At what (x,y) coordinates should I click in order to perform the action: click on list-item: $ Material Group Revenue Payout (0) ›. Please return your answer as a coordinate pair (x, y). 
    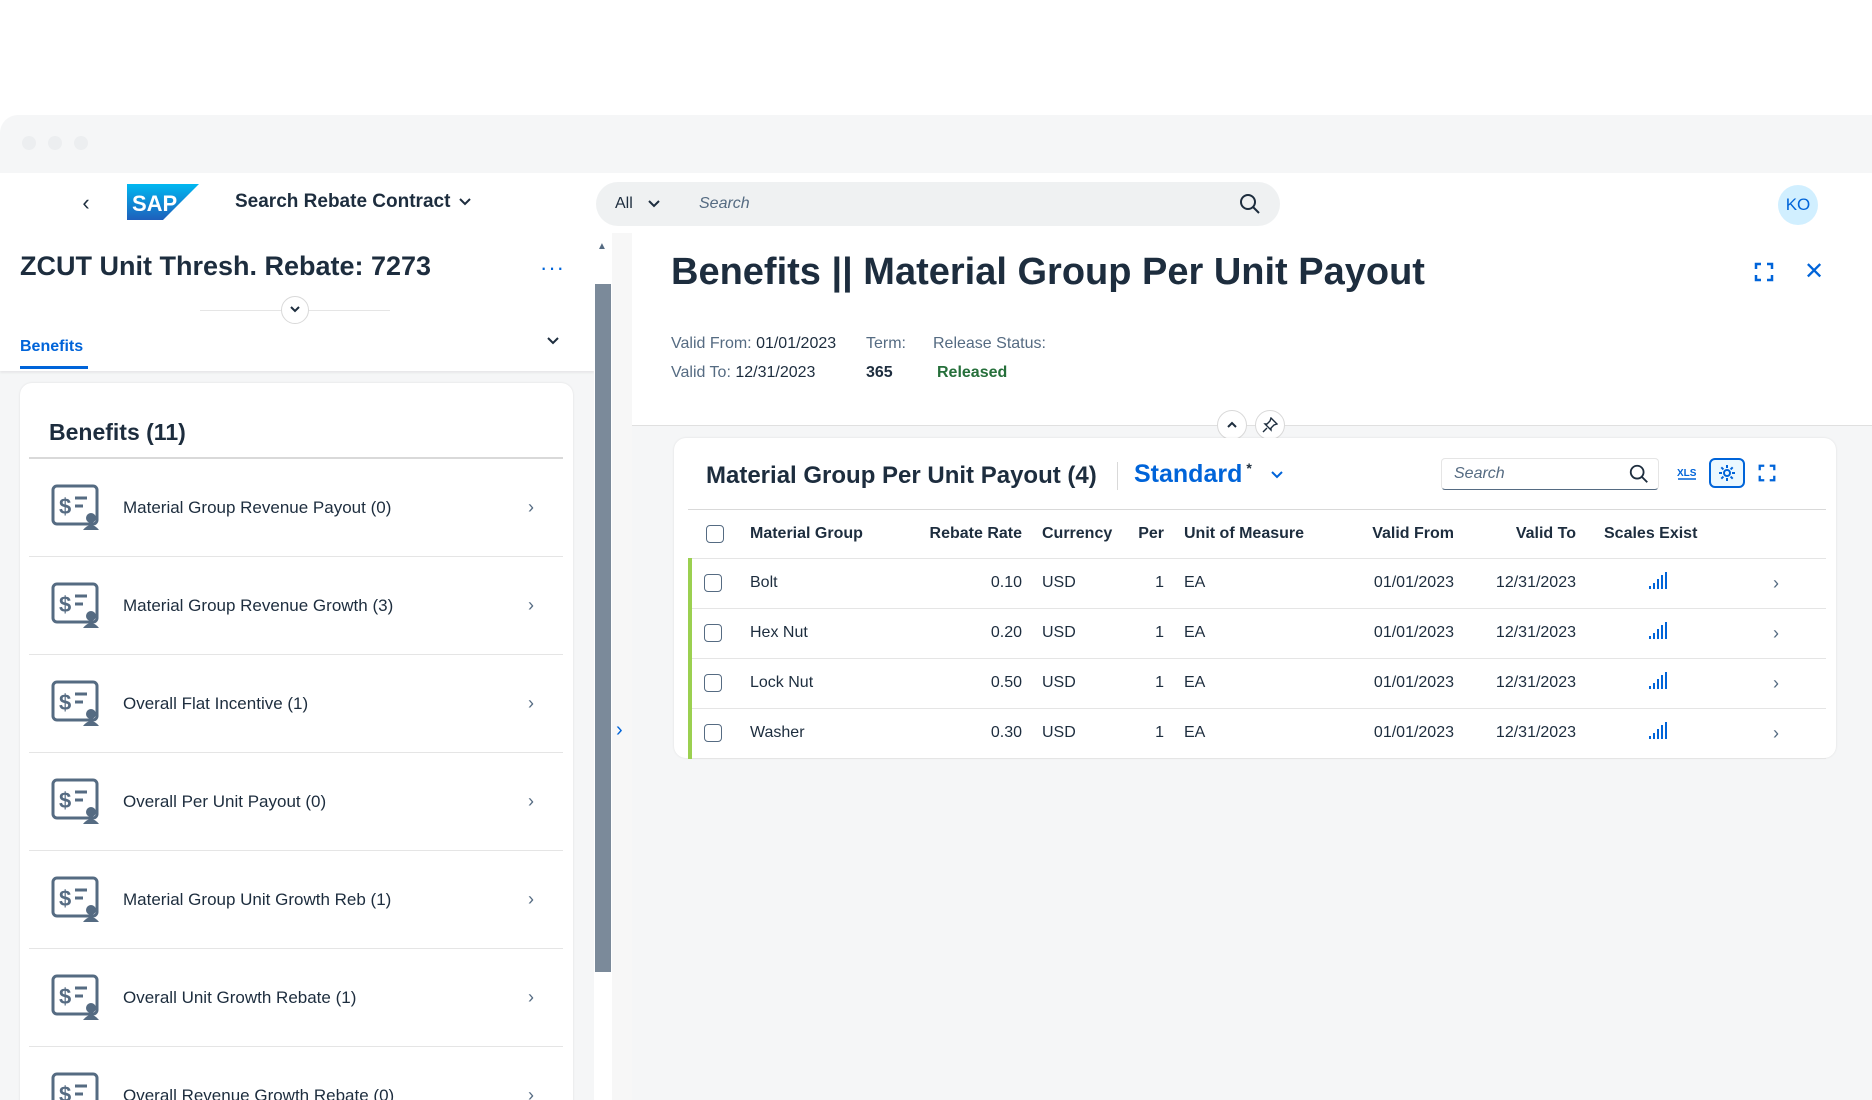
    Looking at the image, I should click on (296, 508).